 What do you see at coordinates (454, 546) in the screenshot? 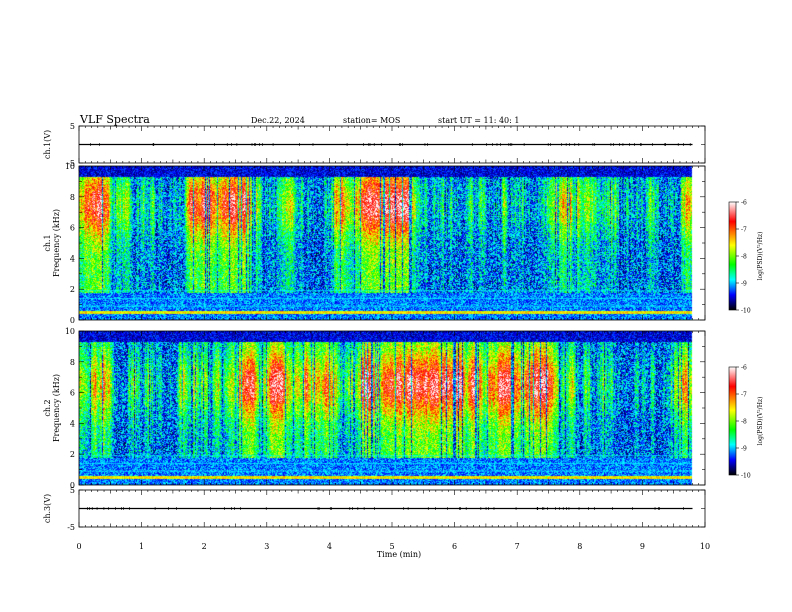
I see `x-tick-label: 6` at bounding box center [454, 546].